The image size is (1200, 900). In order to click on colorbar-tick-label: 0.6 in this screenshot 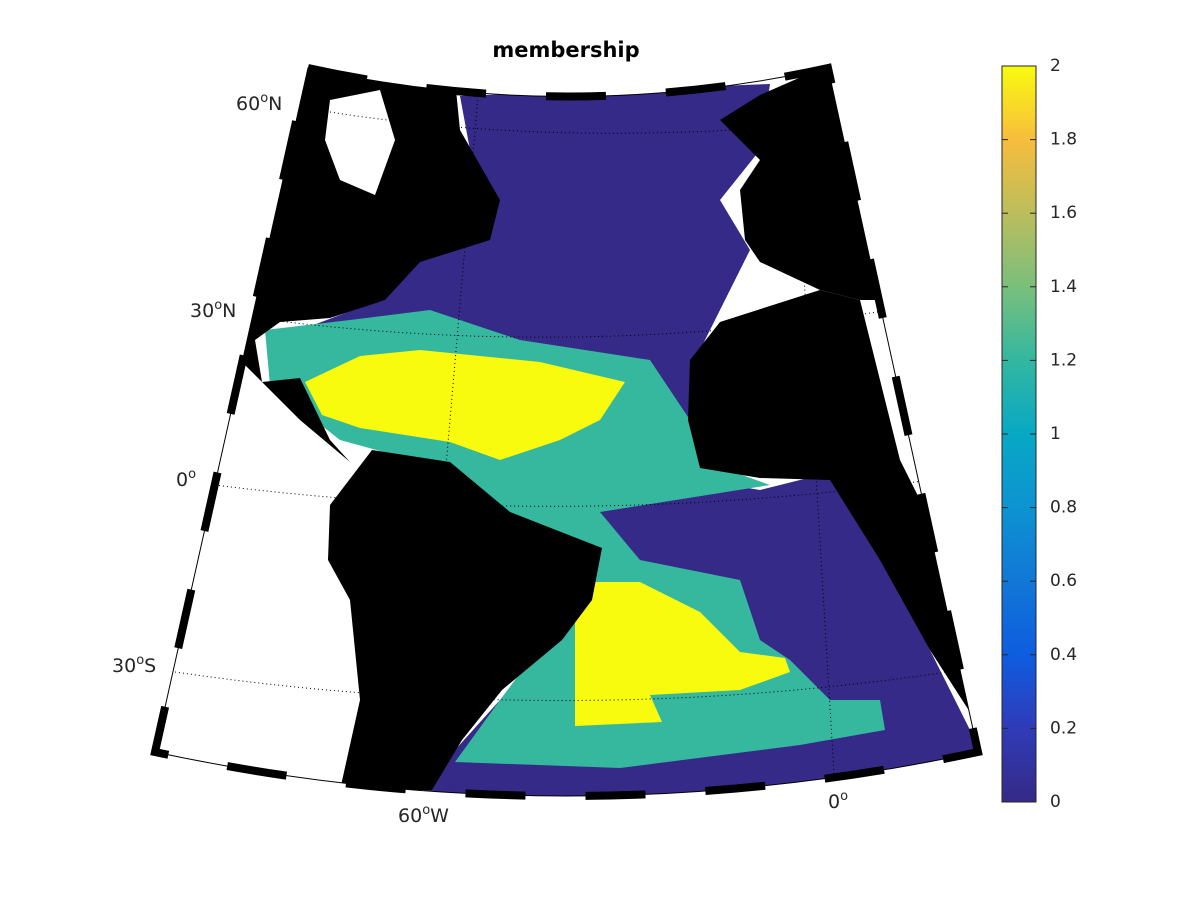, I will do `click(1063, 581)`.